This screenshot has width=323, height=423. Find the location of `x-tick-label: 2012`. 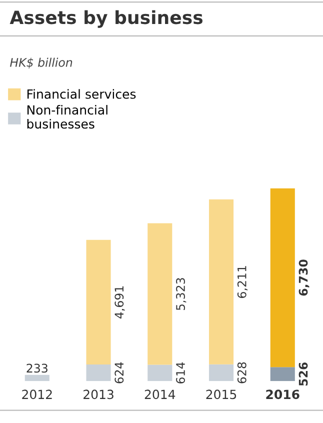

x-tick-label: 2012 is located at coordinates (37, 395).